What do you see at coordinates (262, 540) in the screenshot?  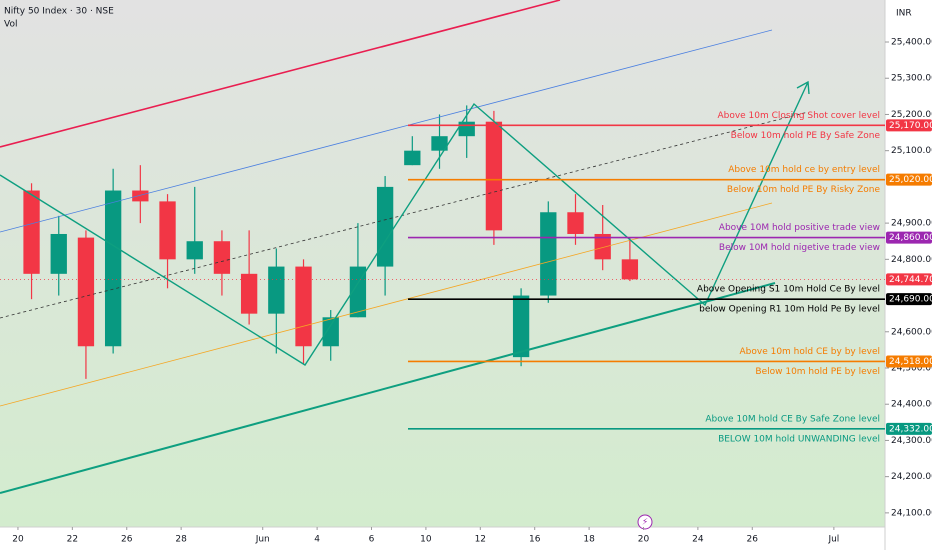 I see `x-tick-label: Jun` at bounding box center [262, 540].